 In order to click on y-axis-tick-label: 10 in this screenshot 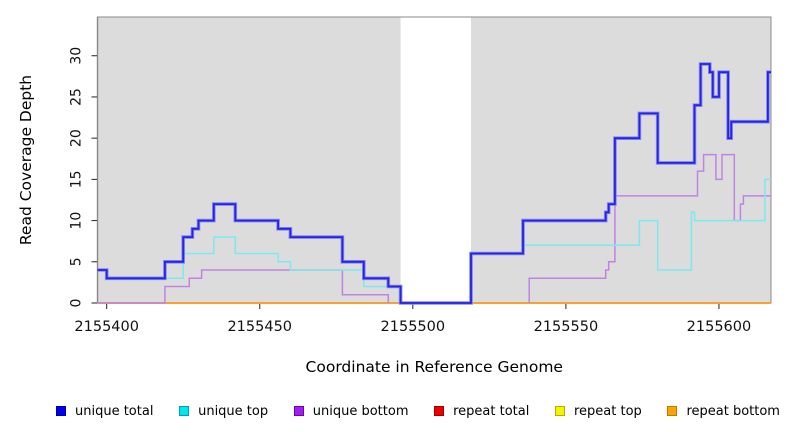, I will do `click(77, 221)`.